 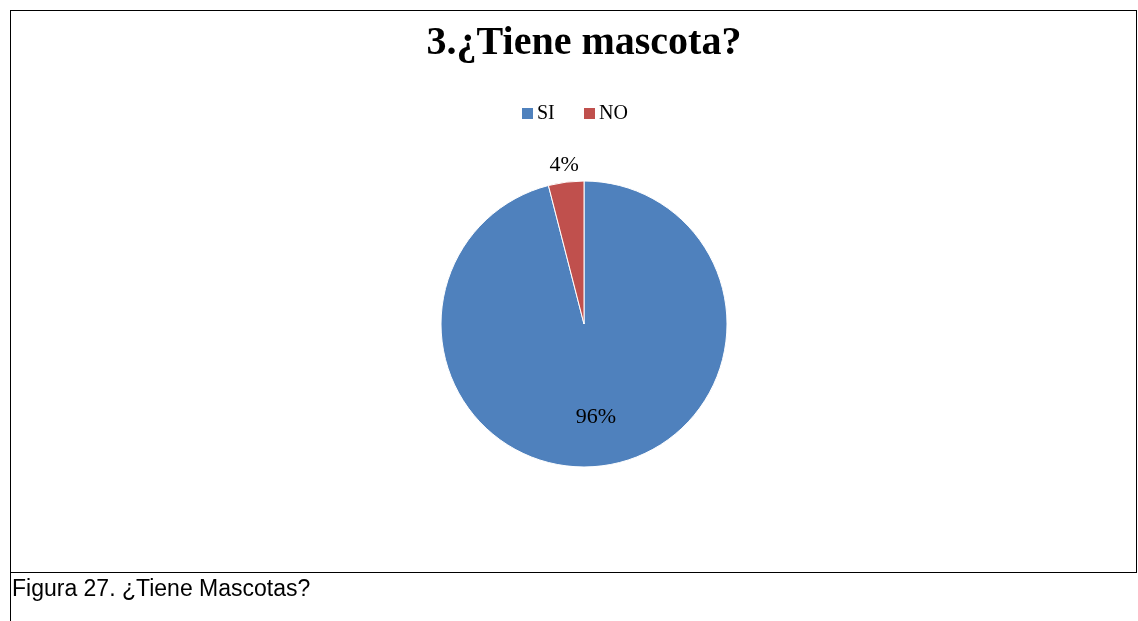 I want to click on data-label: 4%, so click(x=564, y=164).